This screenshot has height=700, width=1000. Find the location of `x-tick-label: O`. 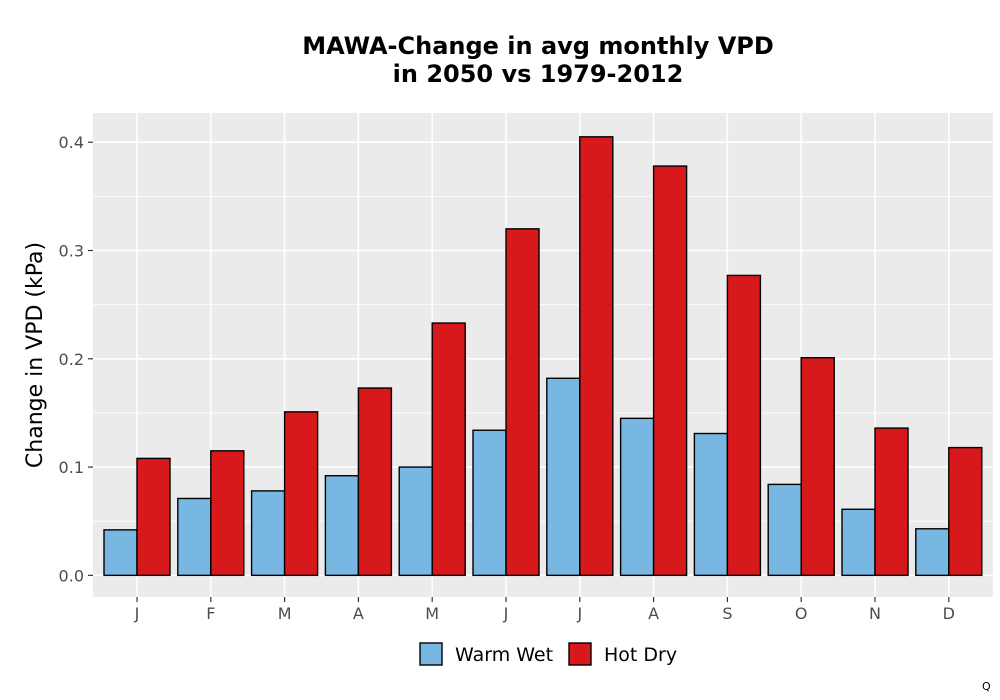

x-tick-label: O is located at coordinates (801, 613).